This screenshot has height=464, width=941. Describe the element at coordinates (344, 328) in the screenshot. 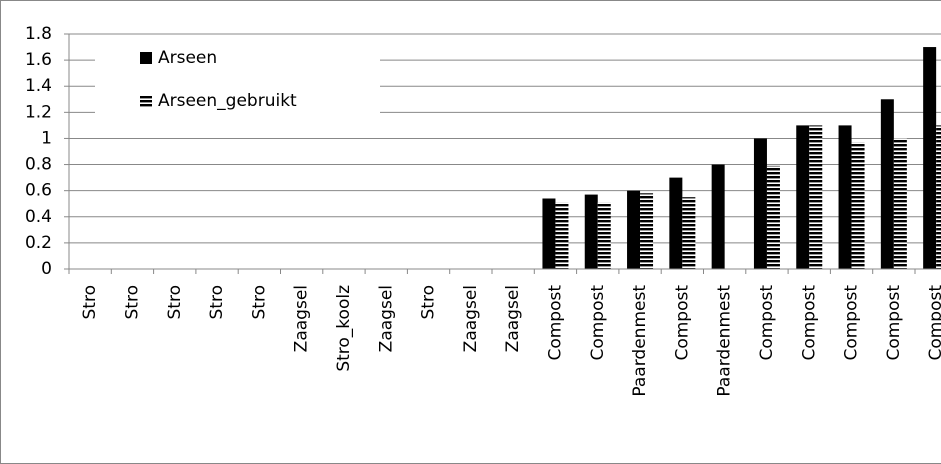

I see `x-tick-label: Stro_koolz` at that location.